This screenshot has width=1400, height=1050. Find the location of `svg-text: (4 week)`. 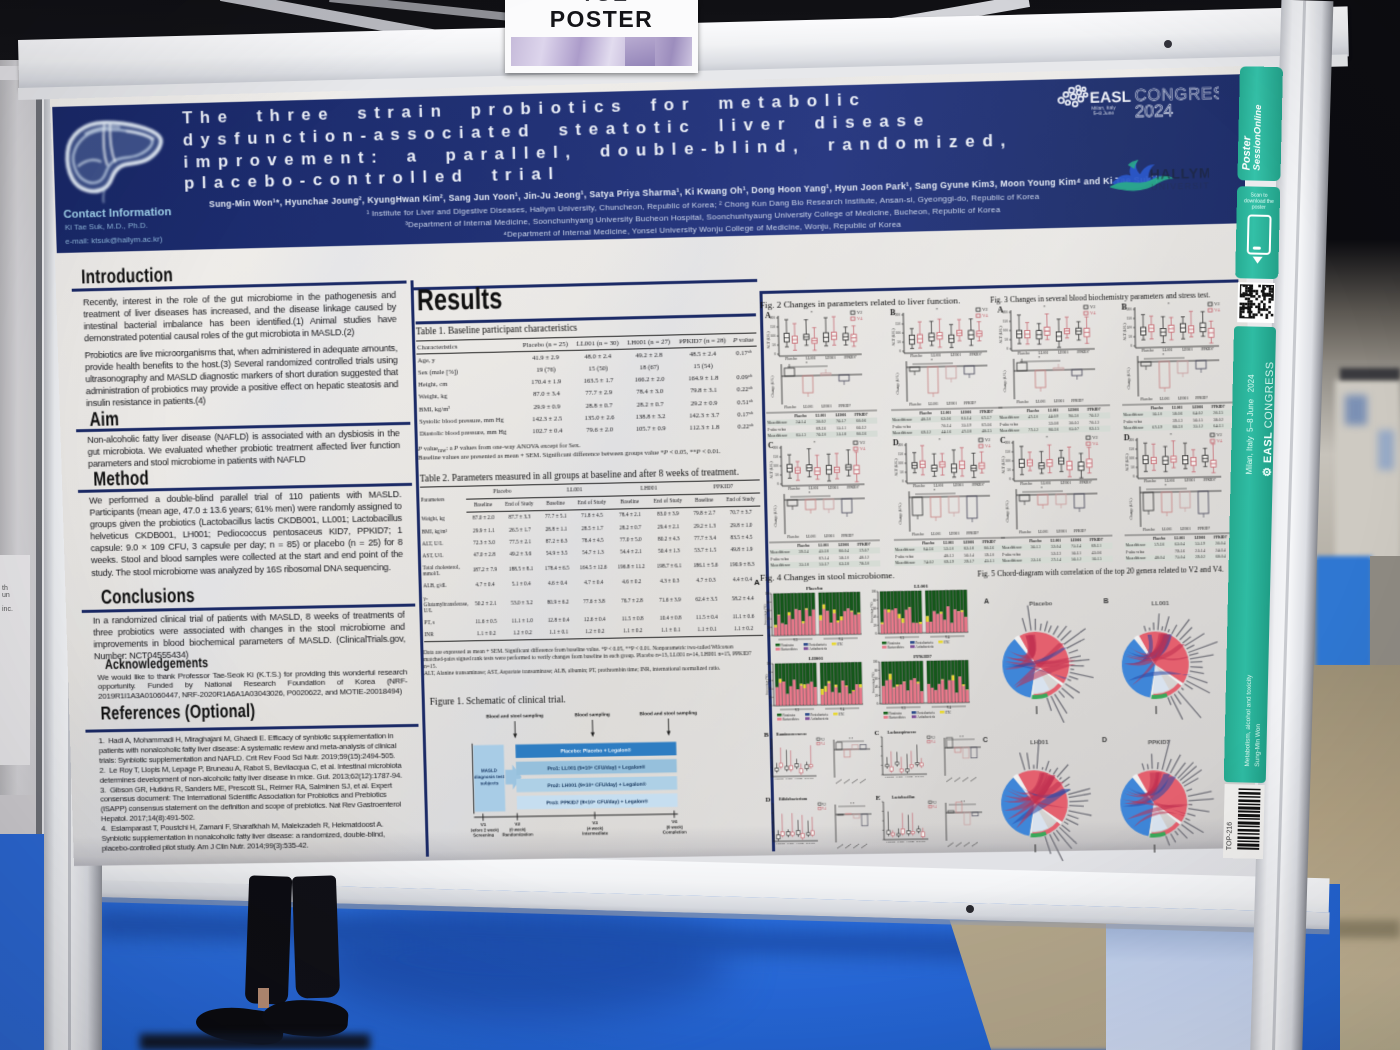

svg-text: (4 week) is located at coordinates (595, 828).